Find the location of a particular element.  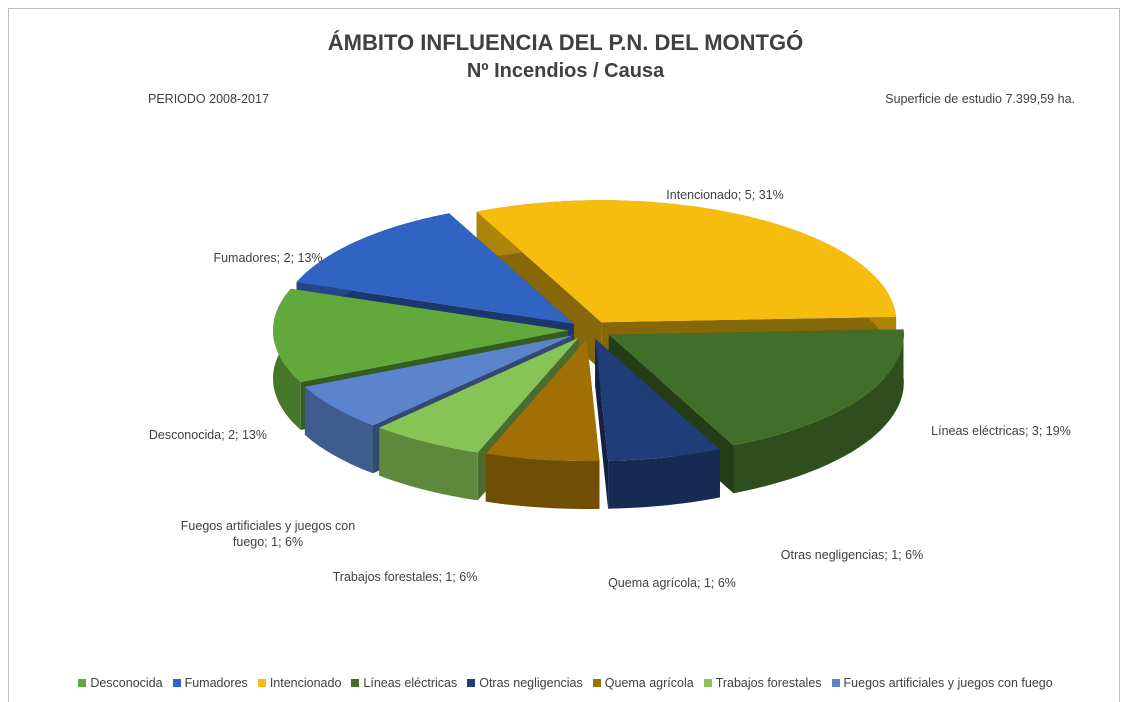

legend-item: Desconocida is located at coordinates (120, 683).